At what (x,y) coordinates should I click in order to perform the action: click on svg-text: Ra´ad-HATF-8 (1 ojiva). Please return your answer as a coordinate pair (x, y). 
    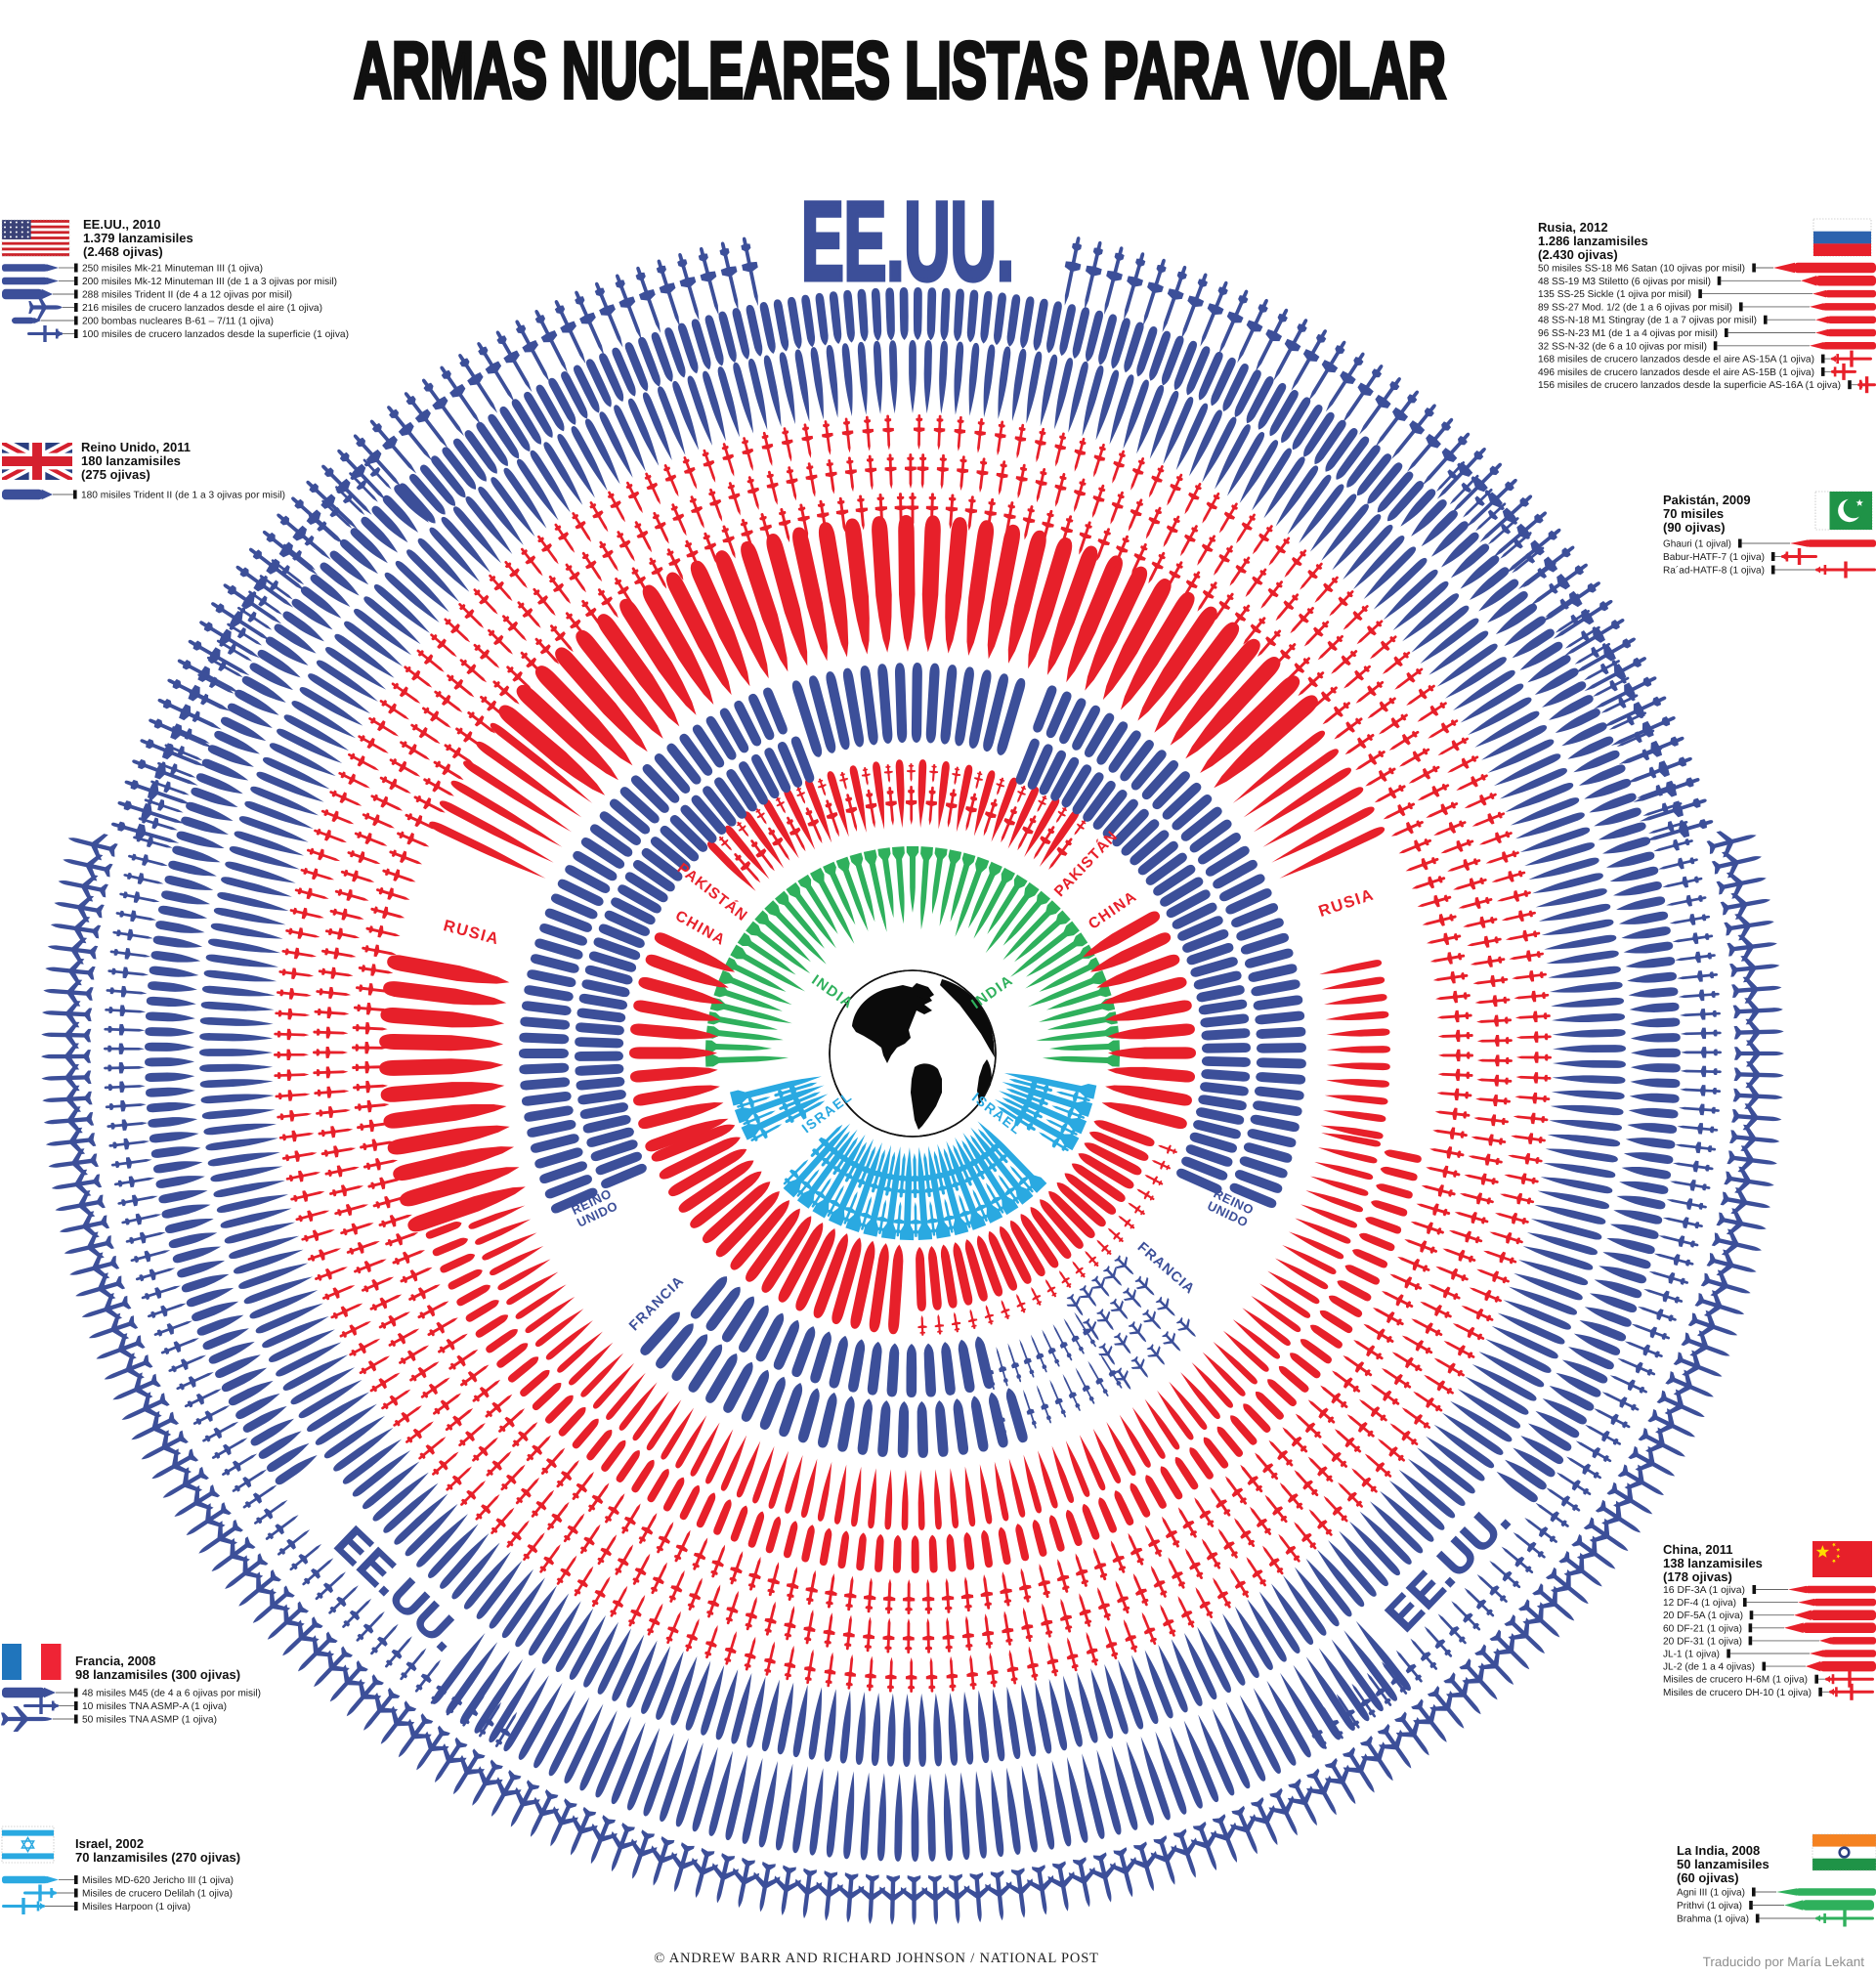
    Looking at the image, I should click on (1714, 571).